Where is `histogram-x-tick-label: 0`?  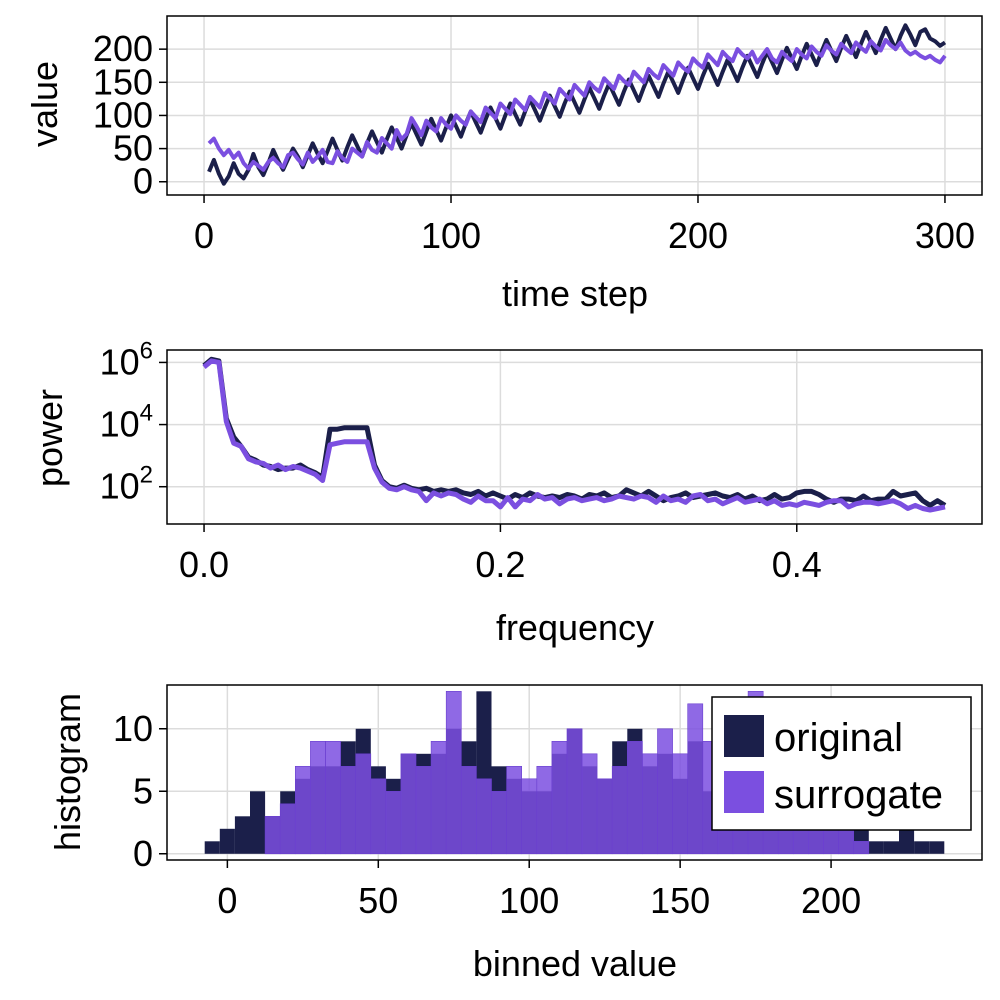 histogram-x-tick-label: 0 is located at coordinates (227, 900).